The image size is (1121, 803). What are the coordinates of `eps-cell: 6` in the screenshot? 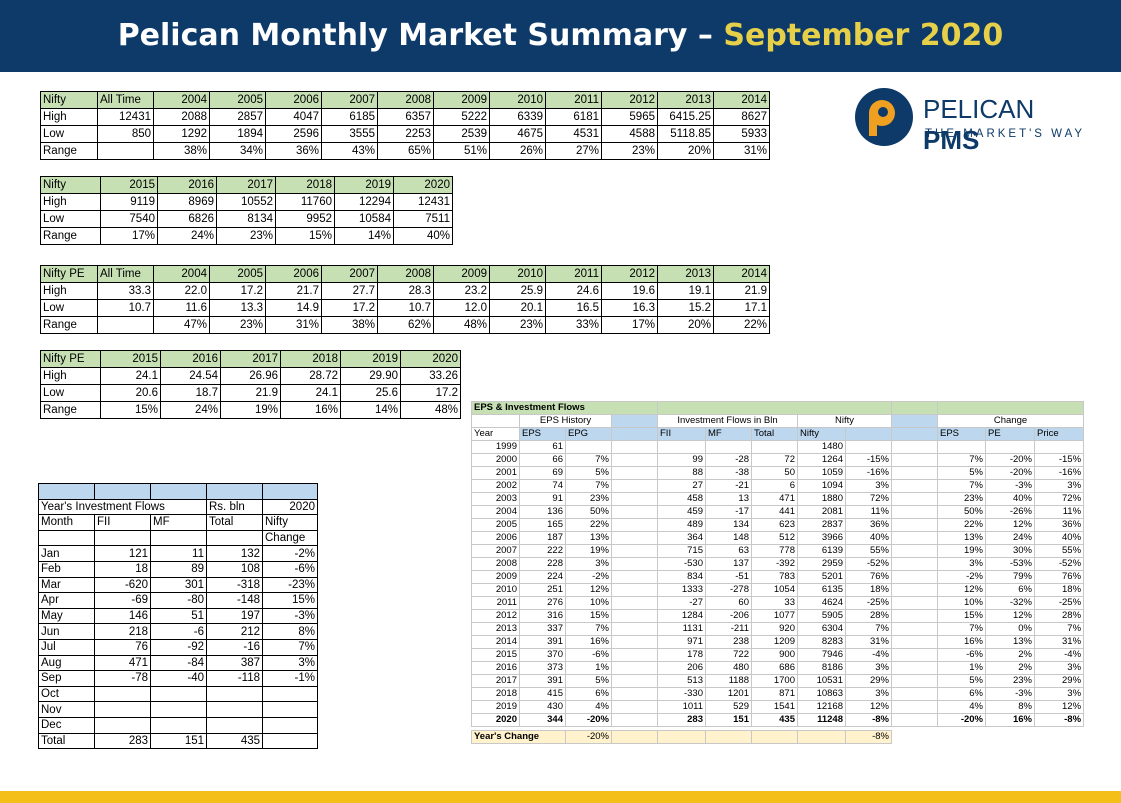 It's located at (774, 486).